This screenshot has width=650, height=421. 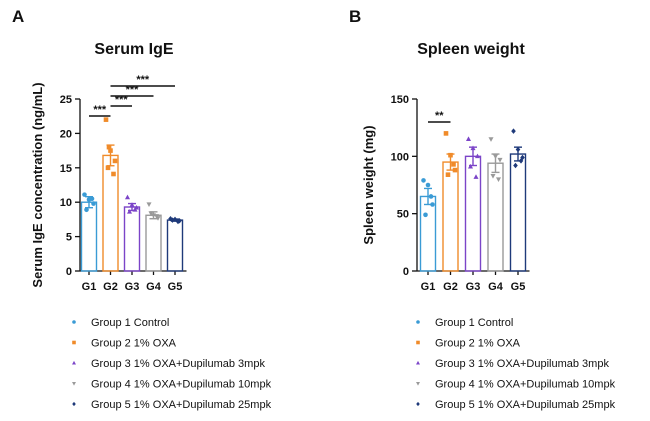 I want to click on chart-title: Spleen weight, so click(x=471, y=49).